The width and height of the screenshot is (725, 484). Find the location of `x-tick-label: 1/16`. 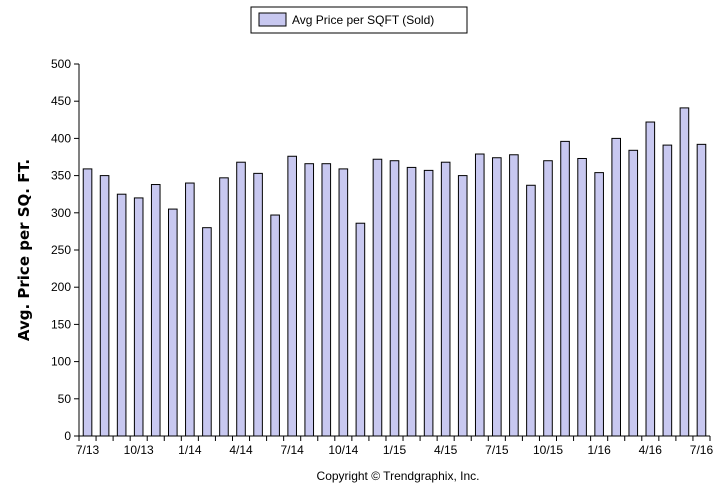

x-tick-label: 1/16 is located at coordinates (599, 450).